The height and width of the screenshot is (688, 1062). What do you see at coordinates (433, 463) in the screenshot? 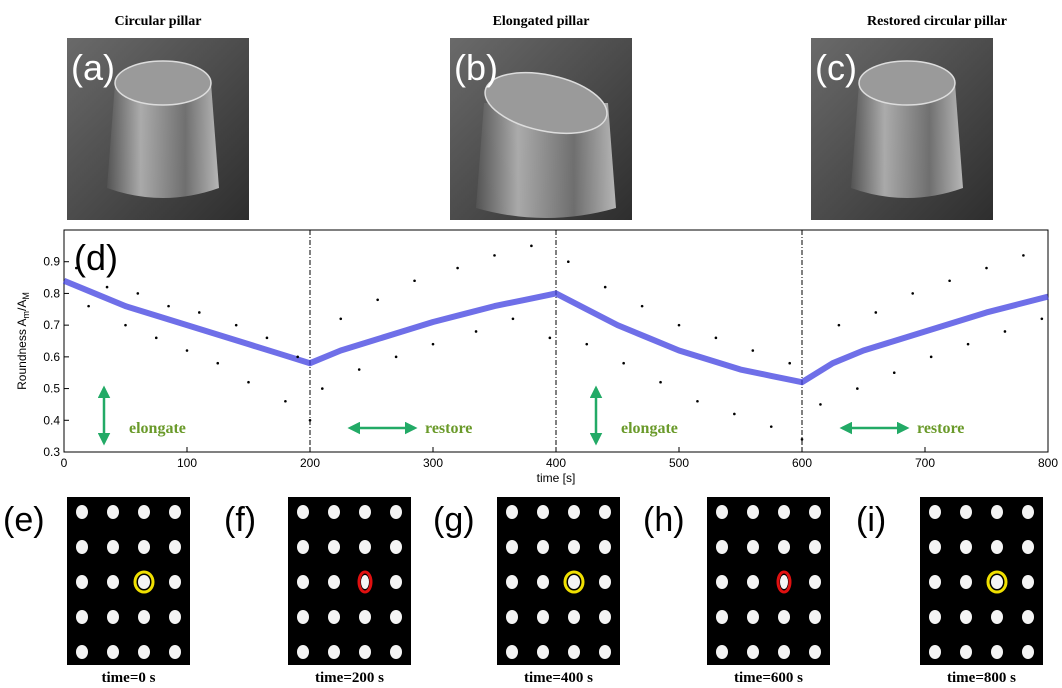
I see `x-tick-label: 300` at bounding box center [433, 463].